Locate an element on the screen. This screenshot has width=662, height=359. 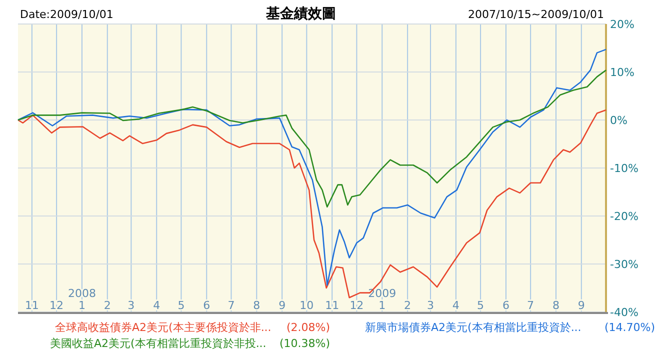
y-tick-label: -30% is located at coordinates (624, 264).